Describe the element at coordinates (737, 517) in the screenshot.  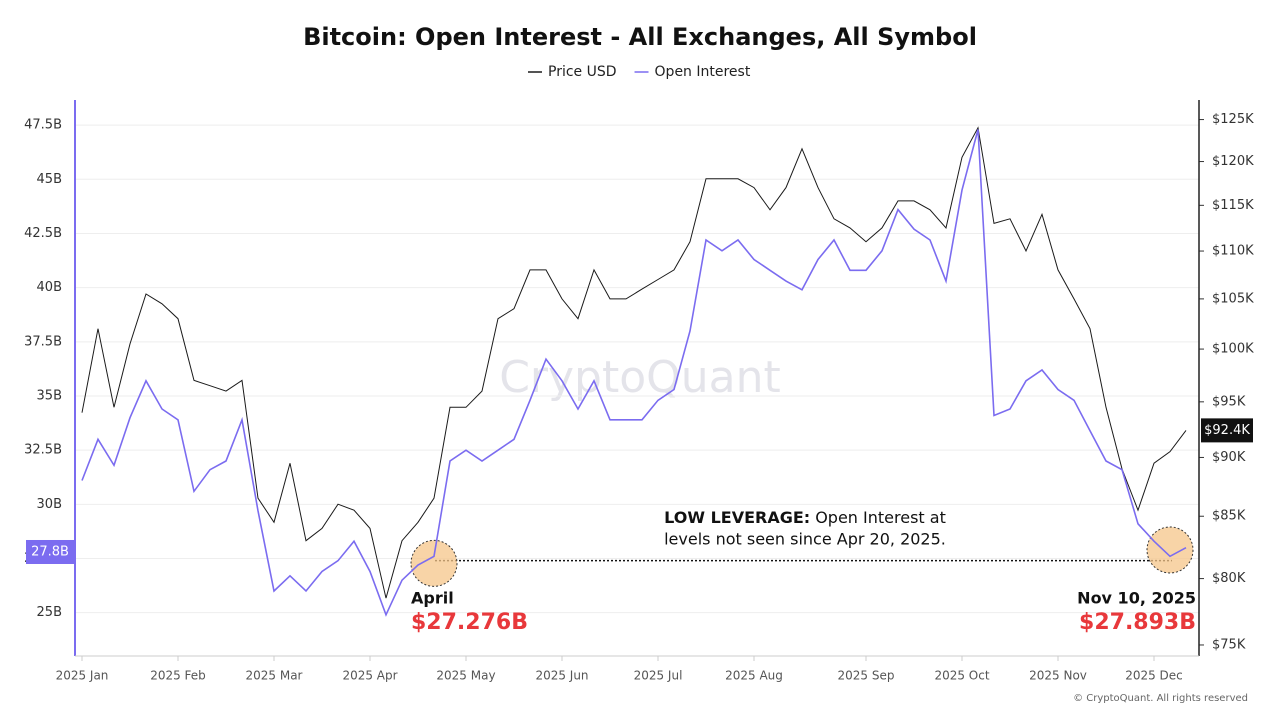
I see `annotation-bold: LOW LEVERAGE:` at that location.